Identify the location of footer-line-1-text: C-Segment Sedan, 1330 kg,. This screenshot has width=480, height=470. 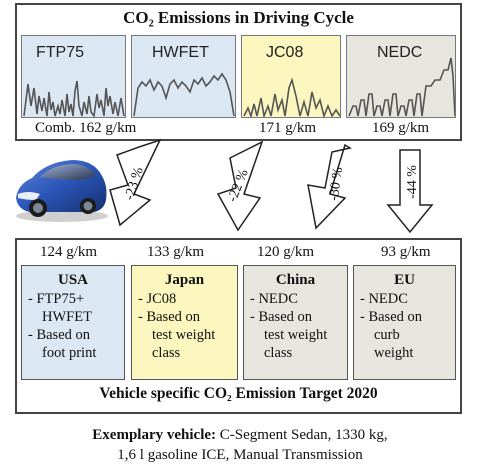
(302, 435).